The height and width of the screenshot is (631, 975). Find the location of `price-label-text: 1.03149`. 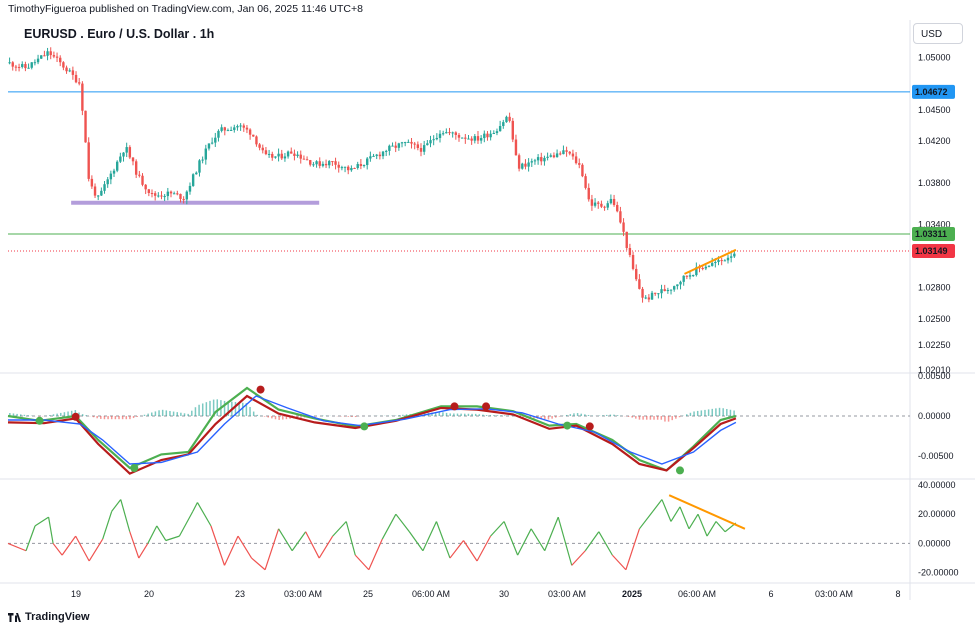

price-label-text: 1.03149 is located at coordinates (931, 251).